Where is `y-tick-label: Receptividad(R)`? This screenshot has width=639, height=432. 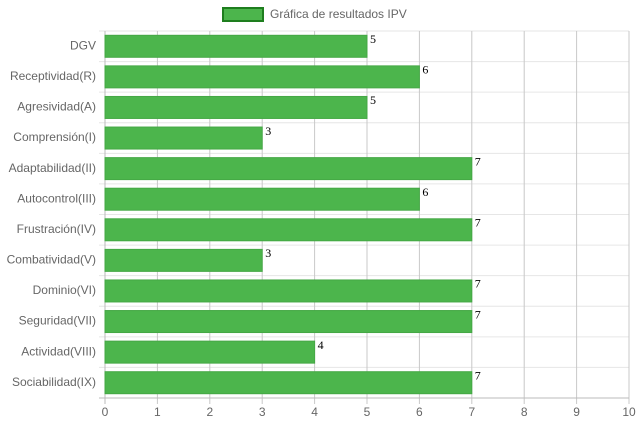 y-tick-label: Receptividad(R) is located at coordinates (53, 76).